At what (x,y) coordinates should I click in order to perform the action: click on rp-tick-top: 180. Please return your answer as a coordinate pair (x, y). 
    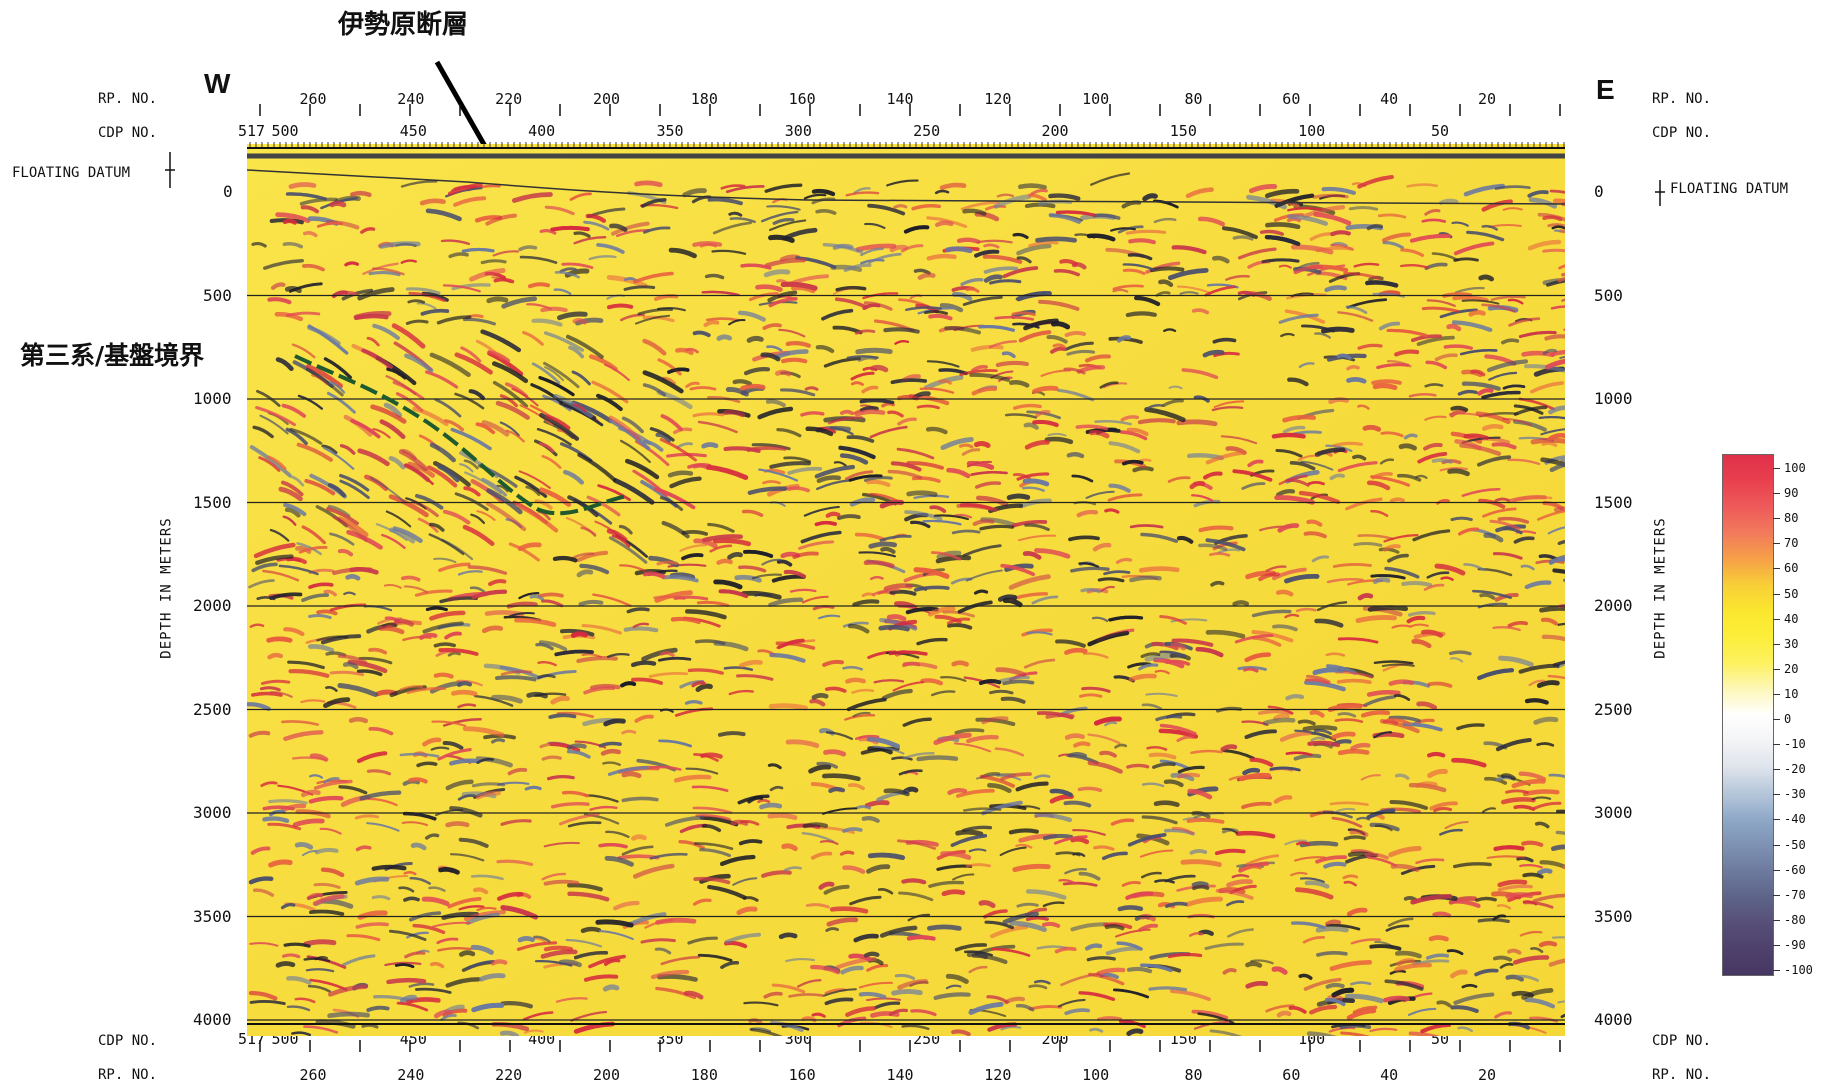
    Looking at the image, I should click on (704, 99).